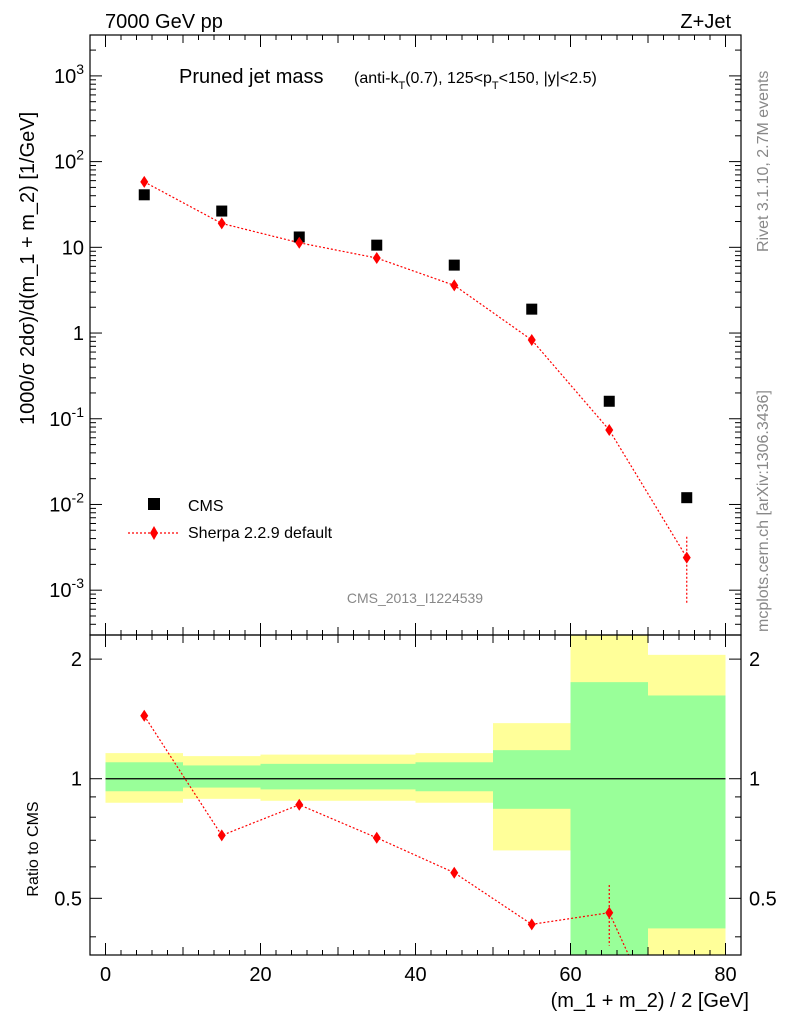  Describe the element at coordinates (76, 660) in the screenshot. I see `ratio-y-tick-label-left: 2` at that location.